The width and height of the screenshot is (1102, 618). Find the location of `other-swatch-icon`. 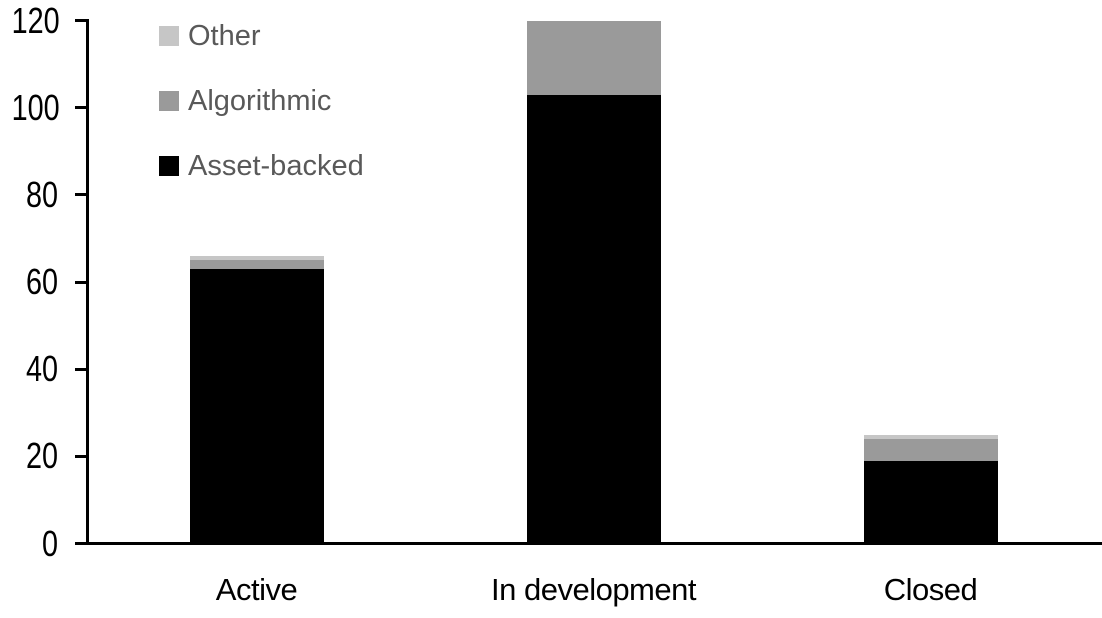

other-swatch-icon is located at coordinates (169, 36).